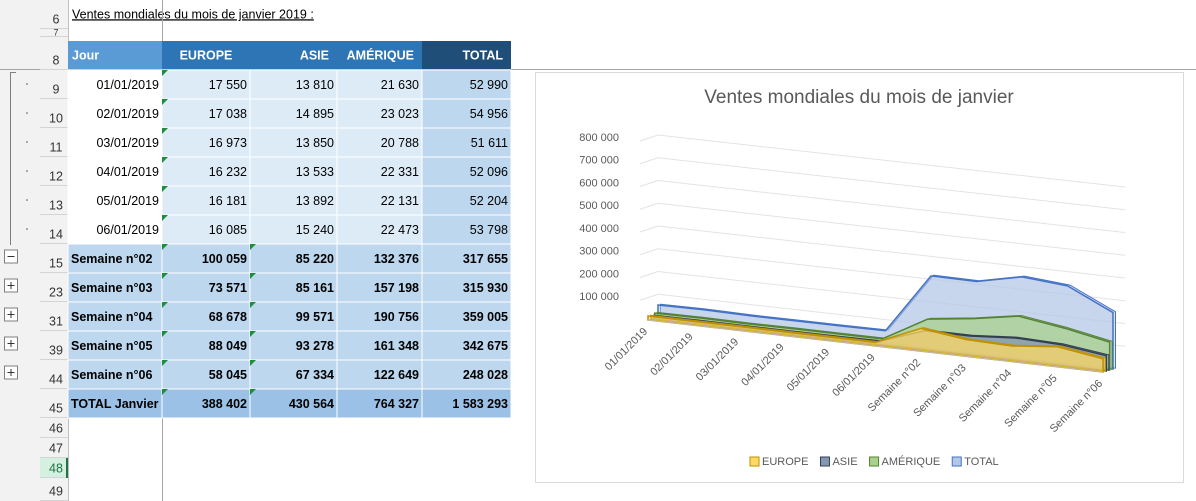 This screenshot has height=501, width=1196. I want to click on cell-value: 317 655, so click(485, 259).